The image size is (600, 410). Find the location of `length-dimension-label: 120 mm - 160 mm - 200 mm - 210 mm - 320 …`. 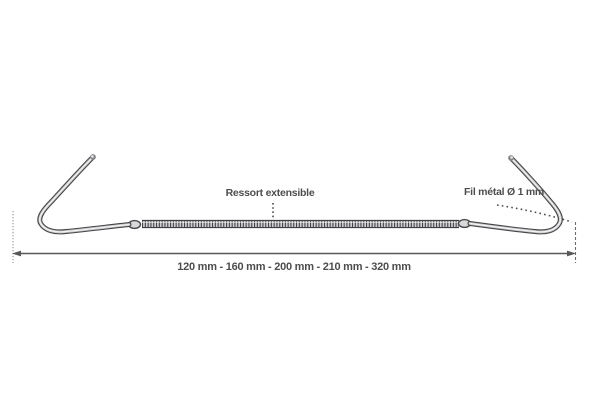

length-dimension-label: 120 mm - 160 mm - 200 mm - 210 mm - 320 … is located at coordinates (294, 267).